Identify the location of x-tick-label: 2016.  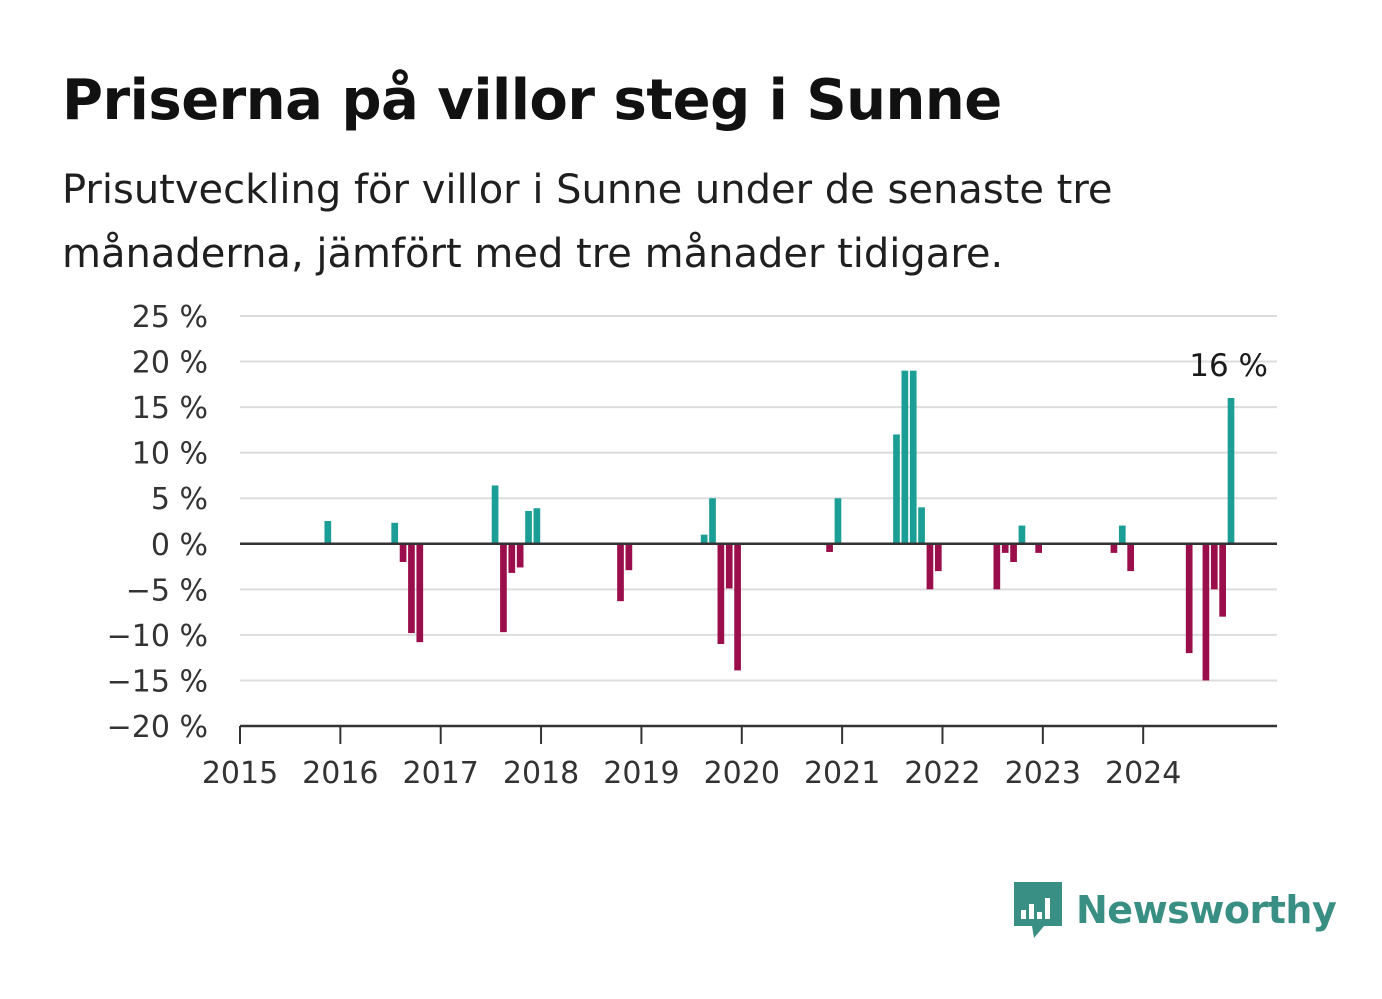
(340, 773).